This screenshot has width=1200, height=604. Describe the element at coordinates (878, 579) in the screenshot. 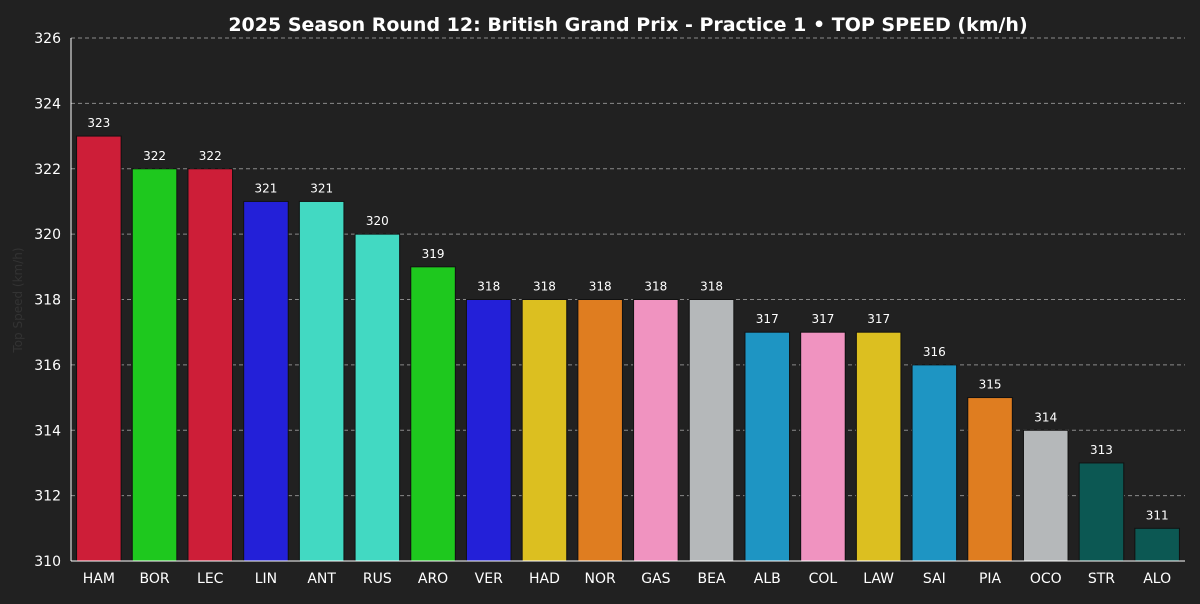

I see `x-tick-label: LAW` at that location.